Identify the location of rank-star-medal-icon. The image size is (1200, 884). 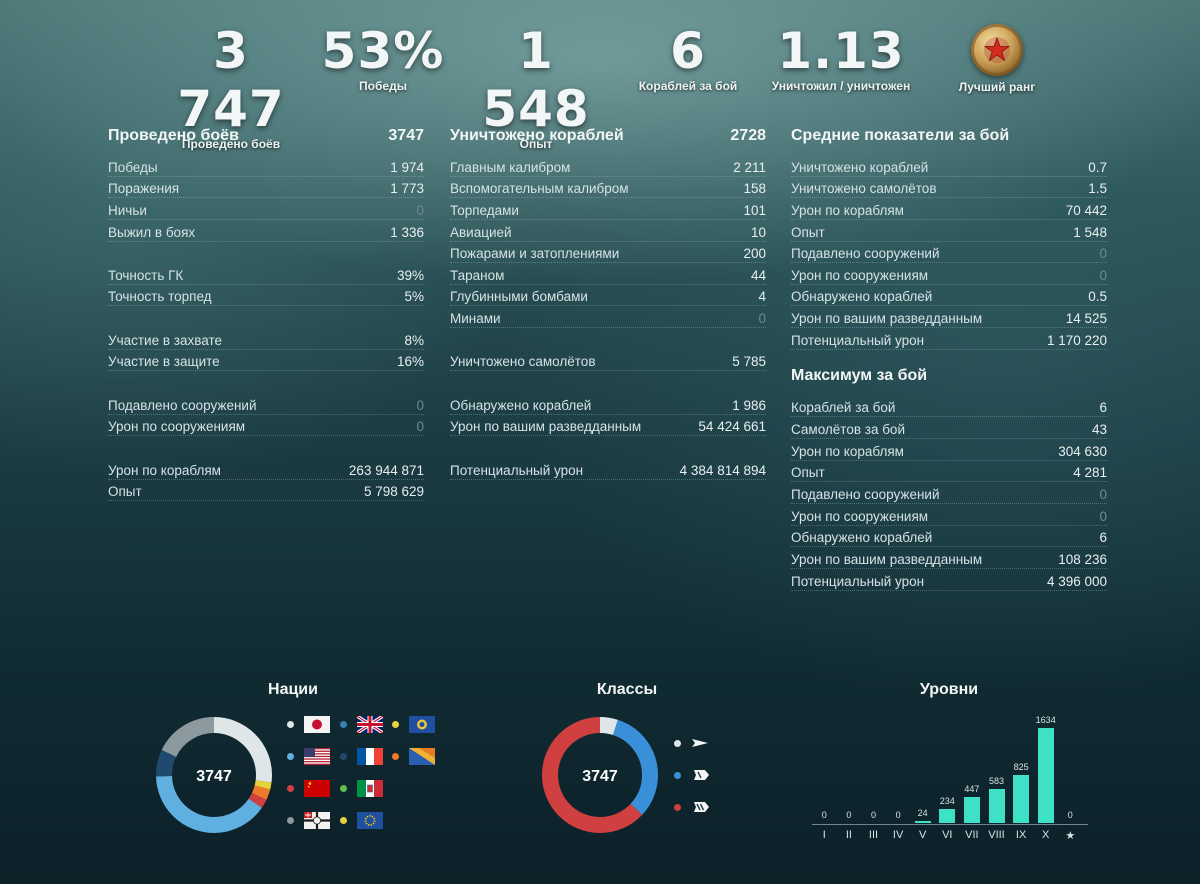
(997, 50).